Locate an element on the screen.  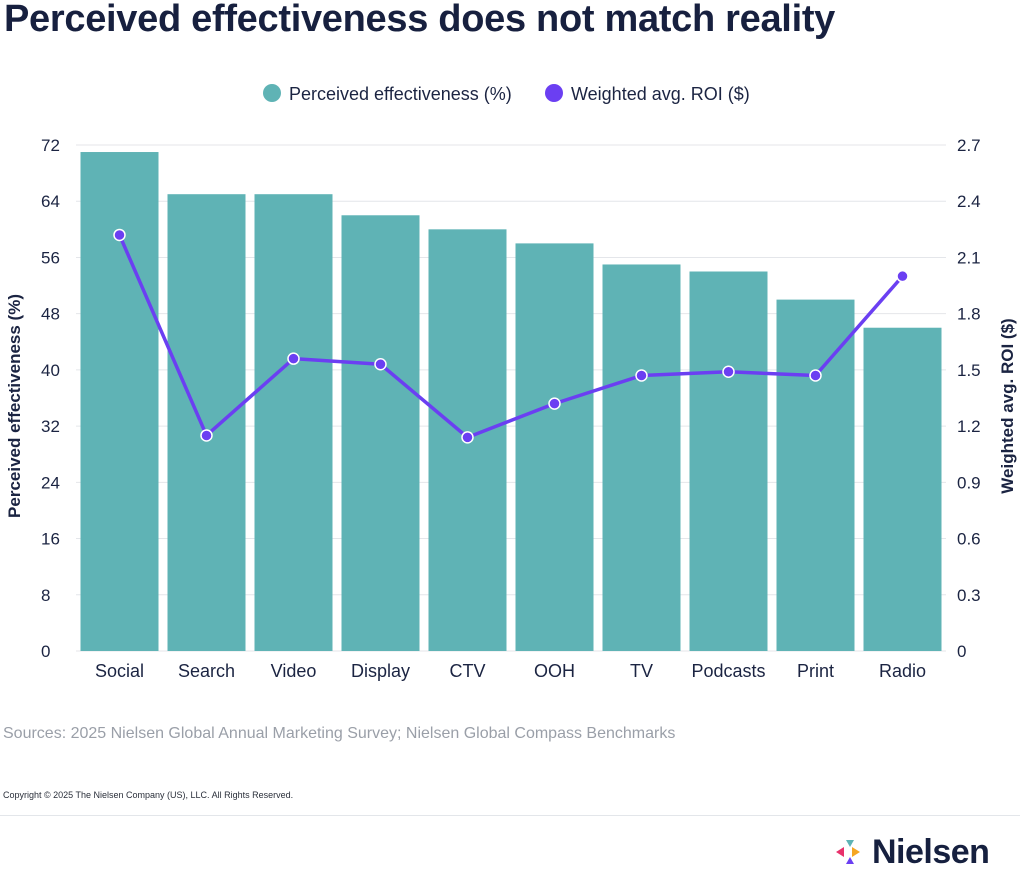
y-right-tick-label: 0 is located at coordinates (961, 651).